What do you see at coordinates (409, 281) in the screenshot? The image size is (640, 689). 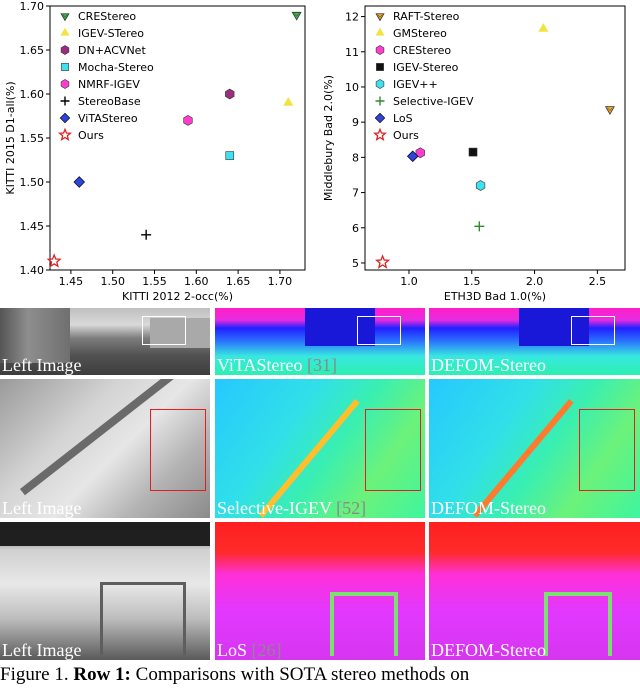 I see `x-tick-label: 1.0` at bounding box center [409, 281].